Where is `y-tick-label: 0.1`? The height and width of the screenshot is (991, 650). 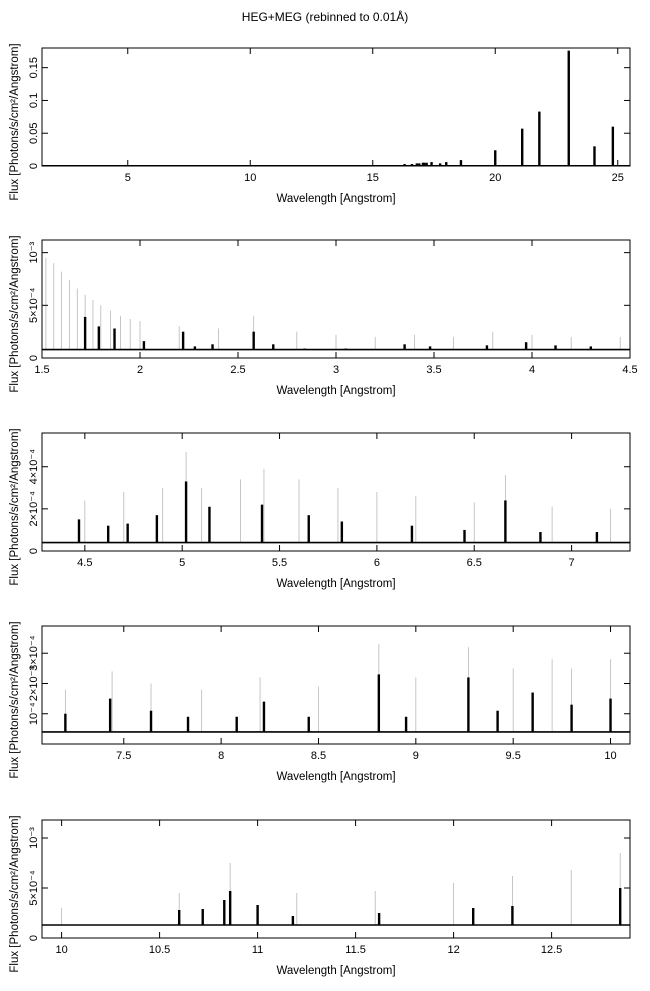 y-tick-label: 0.1 is located at coordinates (34, 100).